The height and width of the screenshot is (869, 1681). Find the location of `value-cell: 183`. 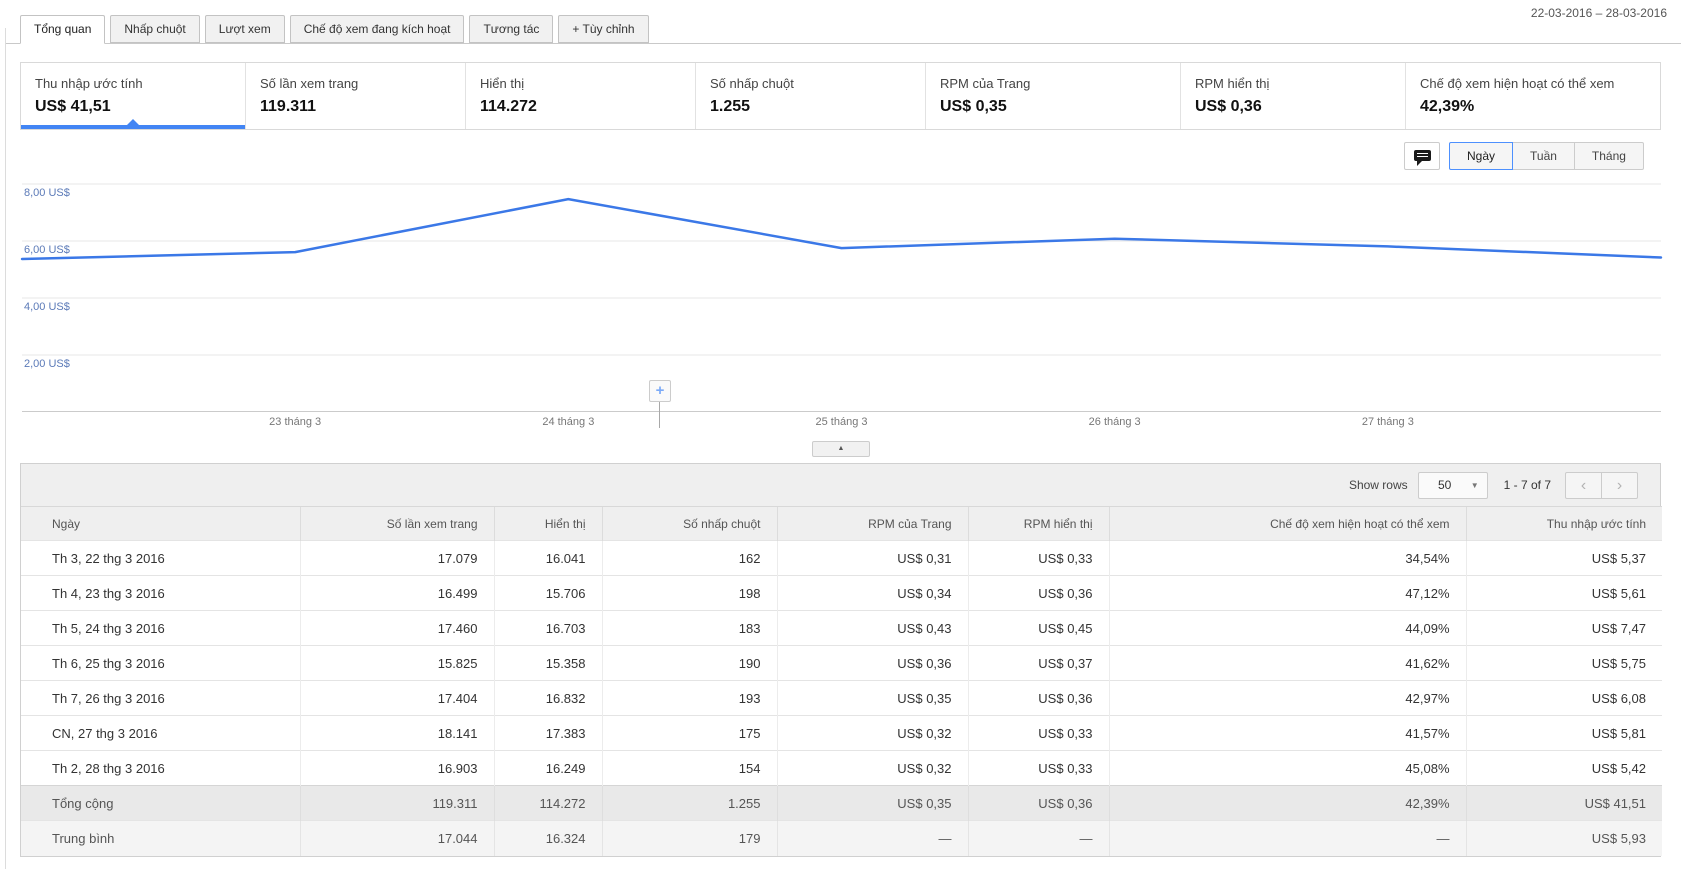

value-cell: 183 is located at coordinates (689, 628).